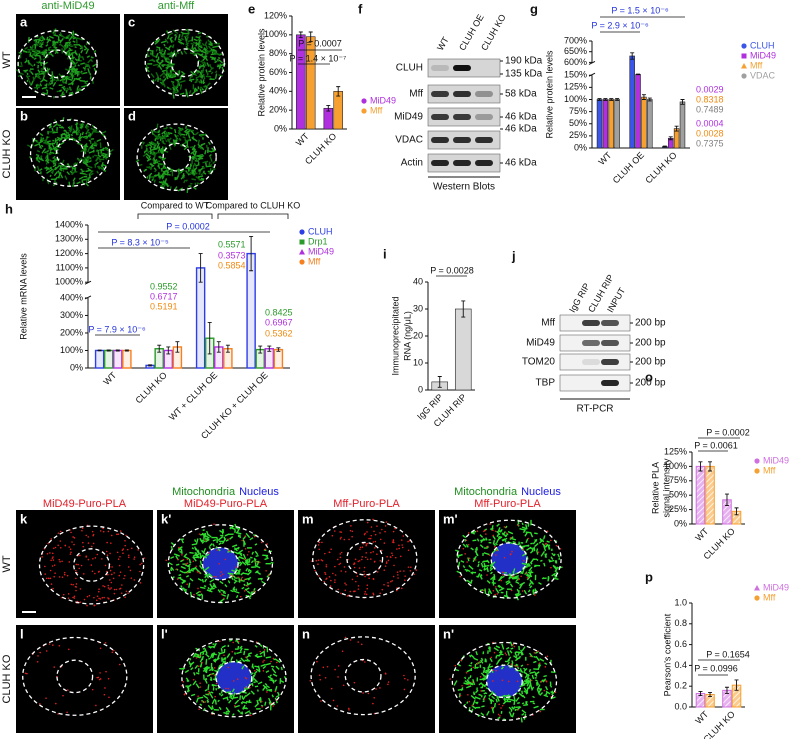 This screenshot has width=790, height=744. I want to click on annotation: 0.6717, so click(164, 296).